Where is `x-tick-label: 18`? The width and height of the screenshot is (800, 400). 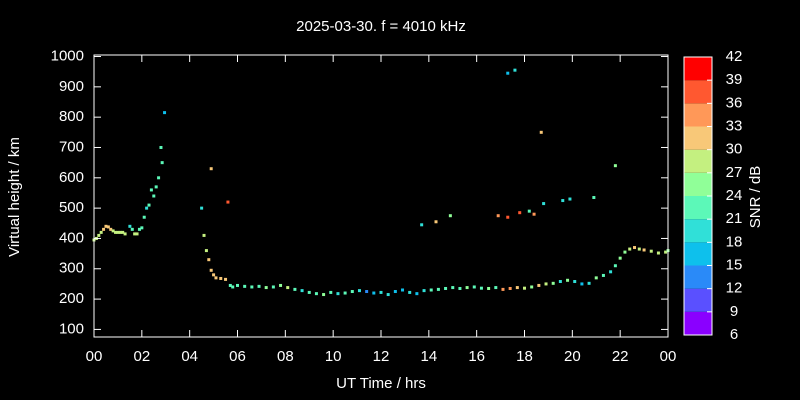 x-tick-label: 18 is located at coordinates (524, 356).